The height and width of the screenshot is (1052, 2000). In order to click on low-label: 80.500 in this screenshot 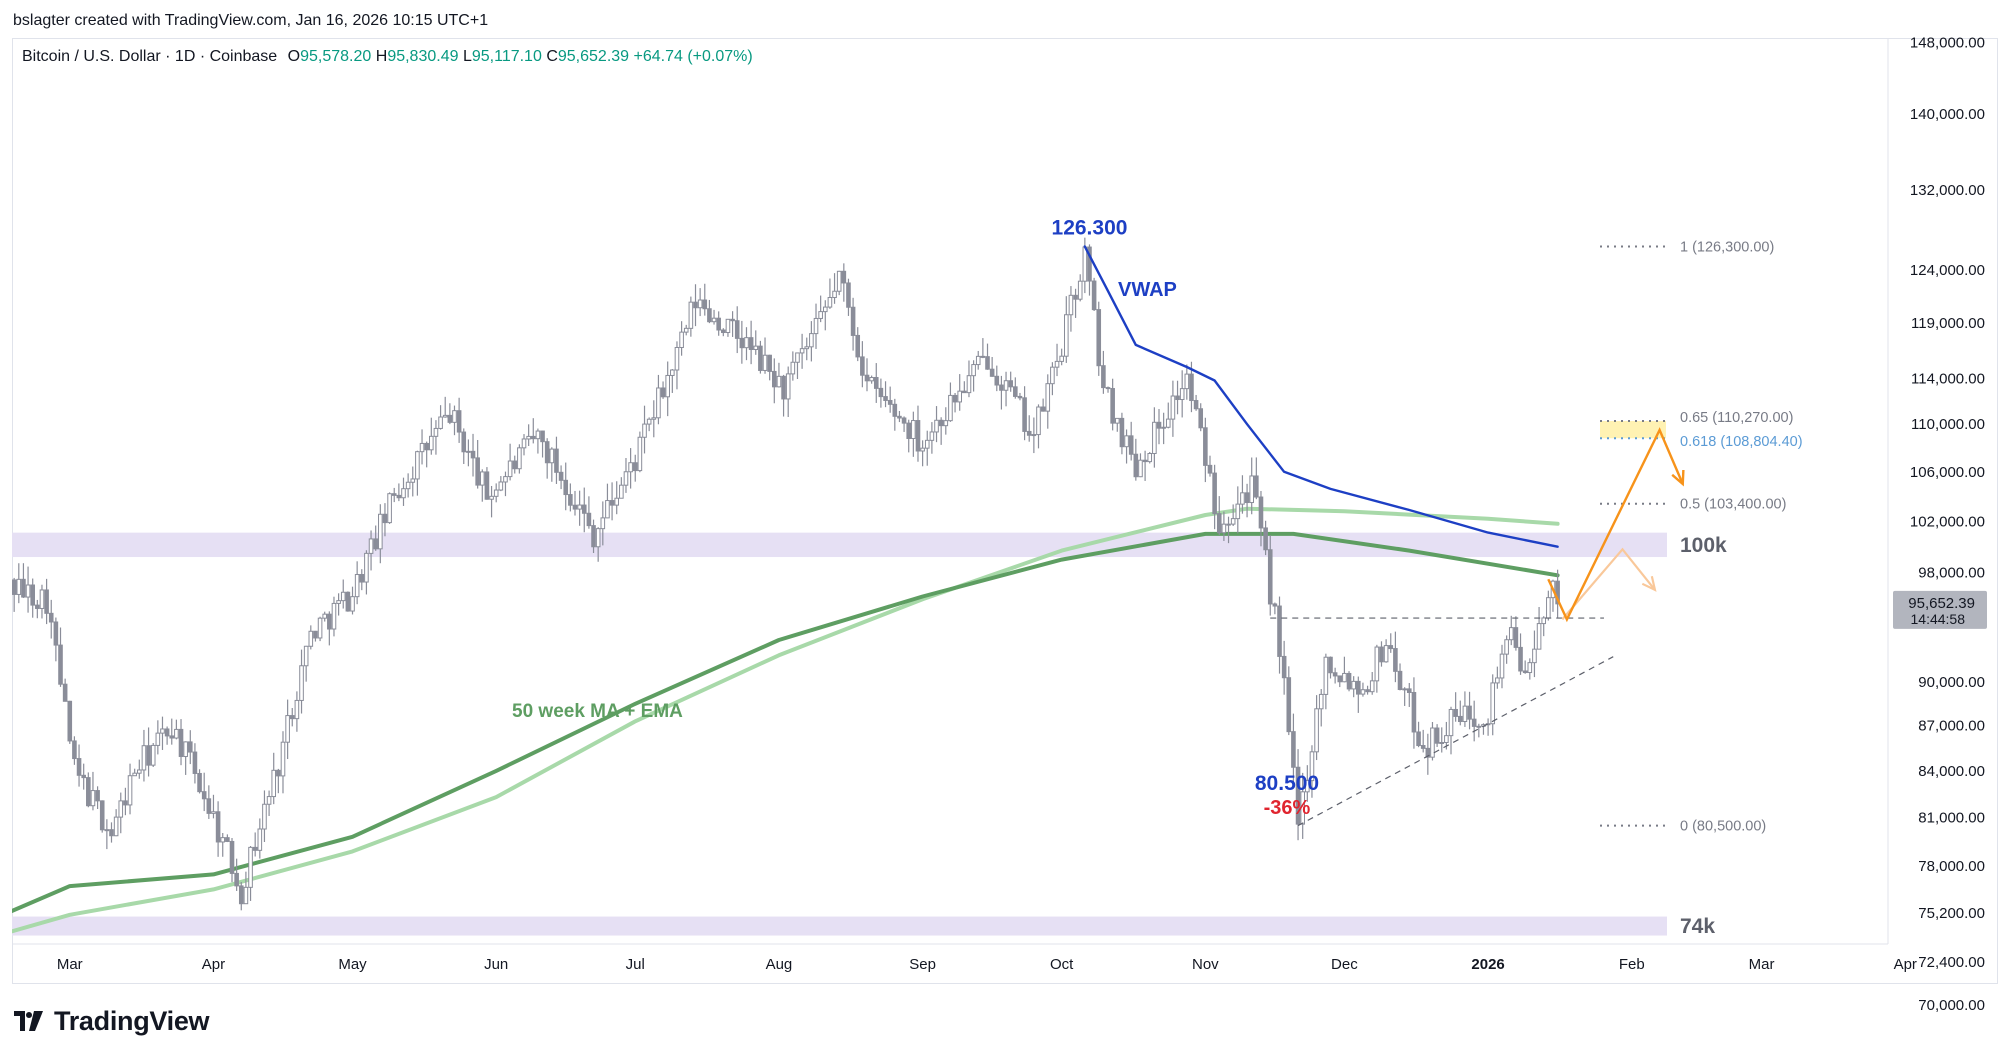, I will do `click(1287, 783)`.